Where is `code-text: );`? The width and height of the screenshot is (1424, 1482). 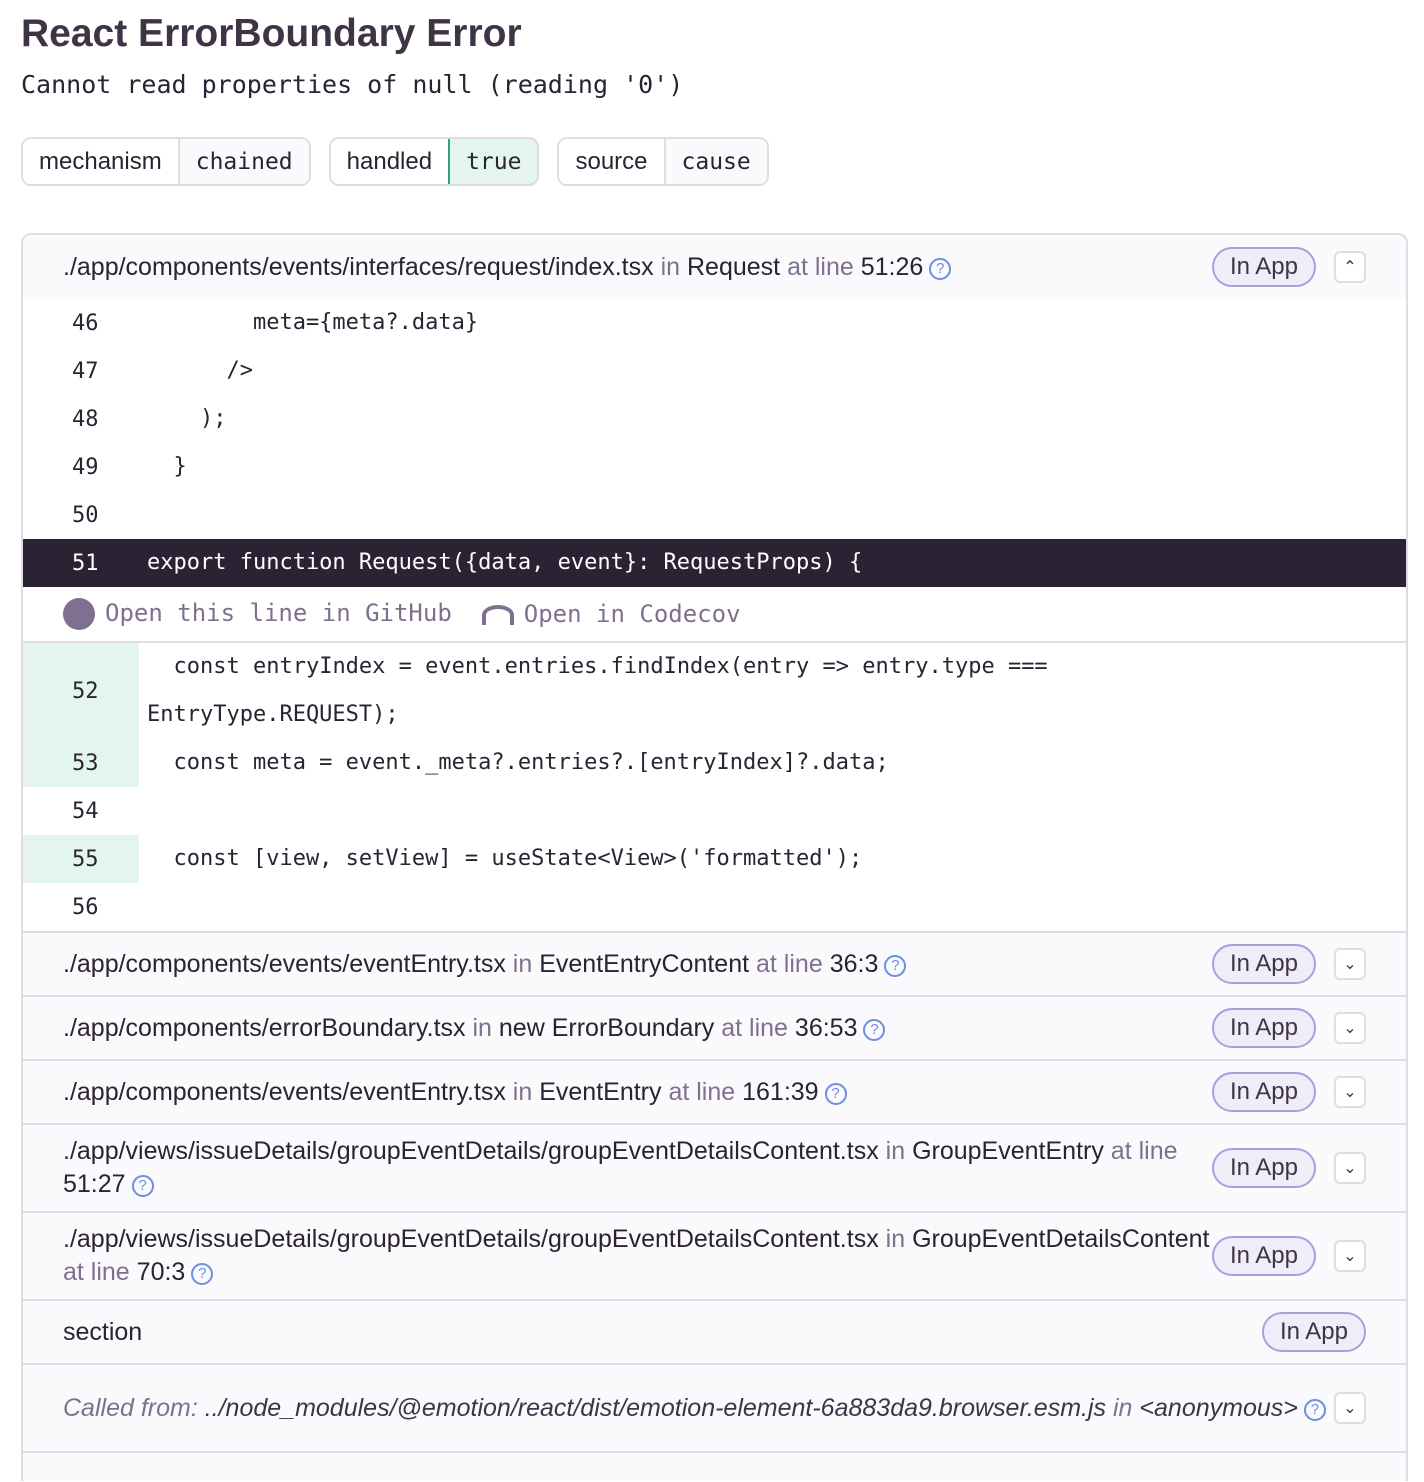
code-text: ); is located at coordinates (187, 418).